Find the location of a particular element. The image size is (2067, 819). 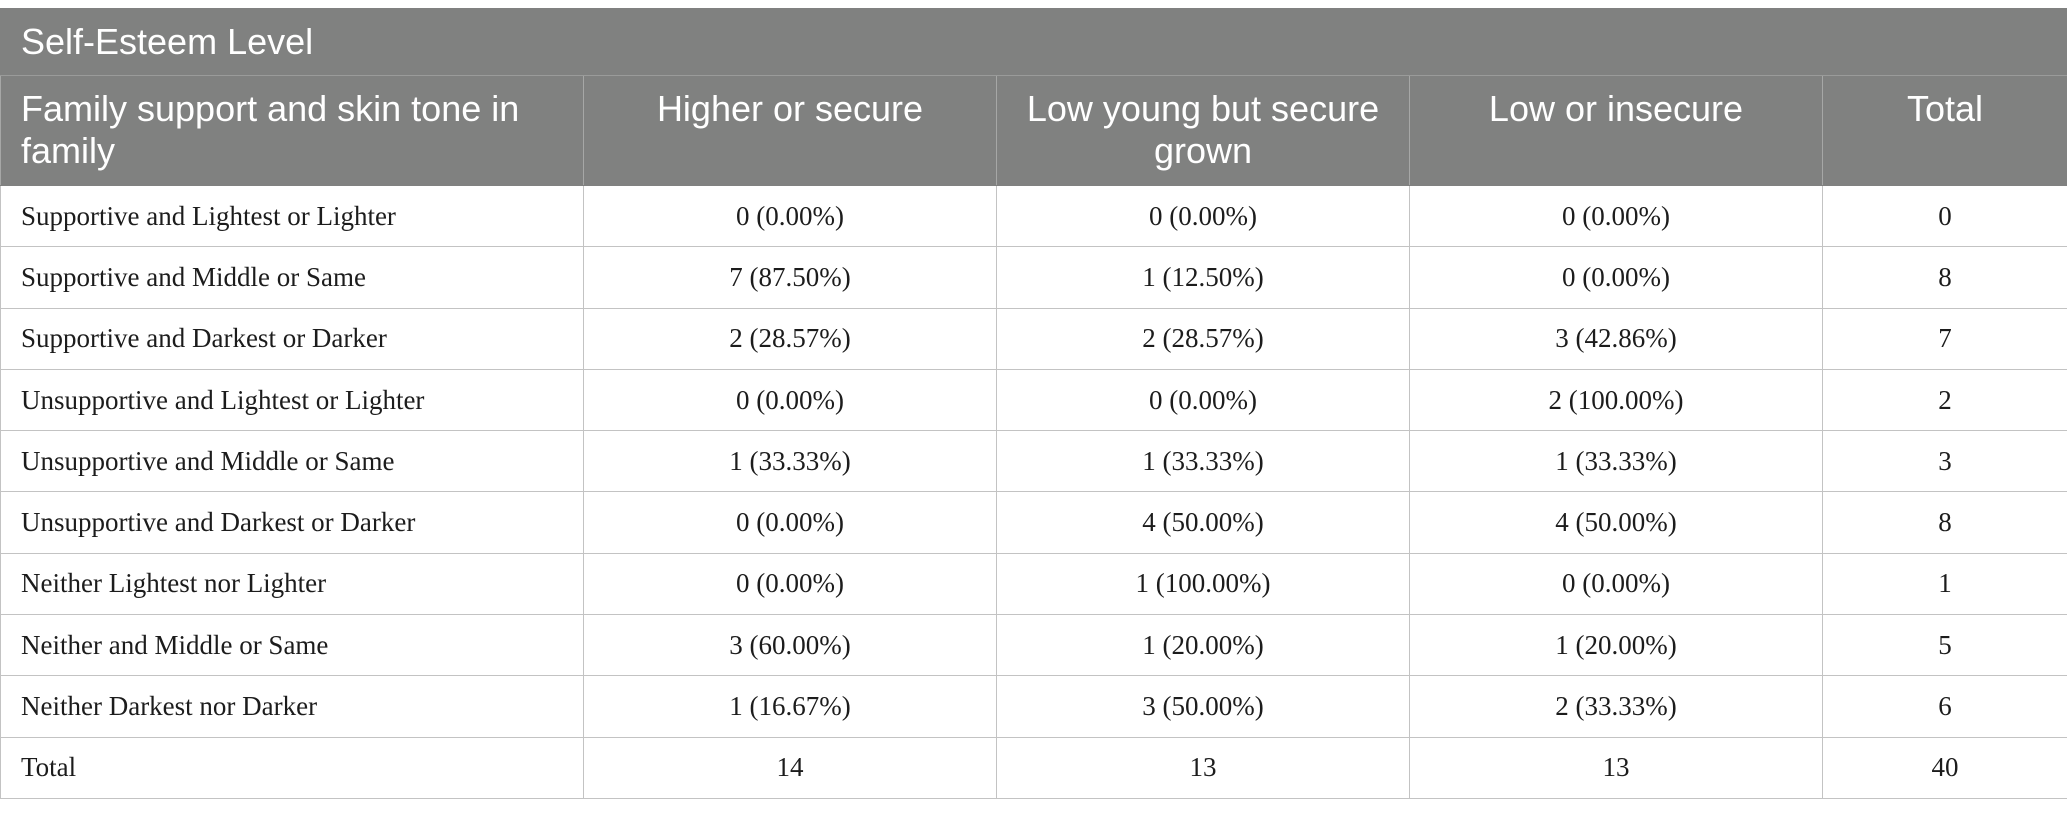

row-label: Unsupportive and Darkest or Darker is located at coordinates (292, 522).